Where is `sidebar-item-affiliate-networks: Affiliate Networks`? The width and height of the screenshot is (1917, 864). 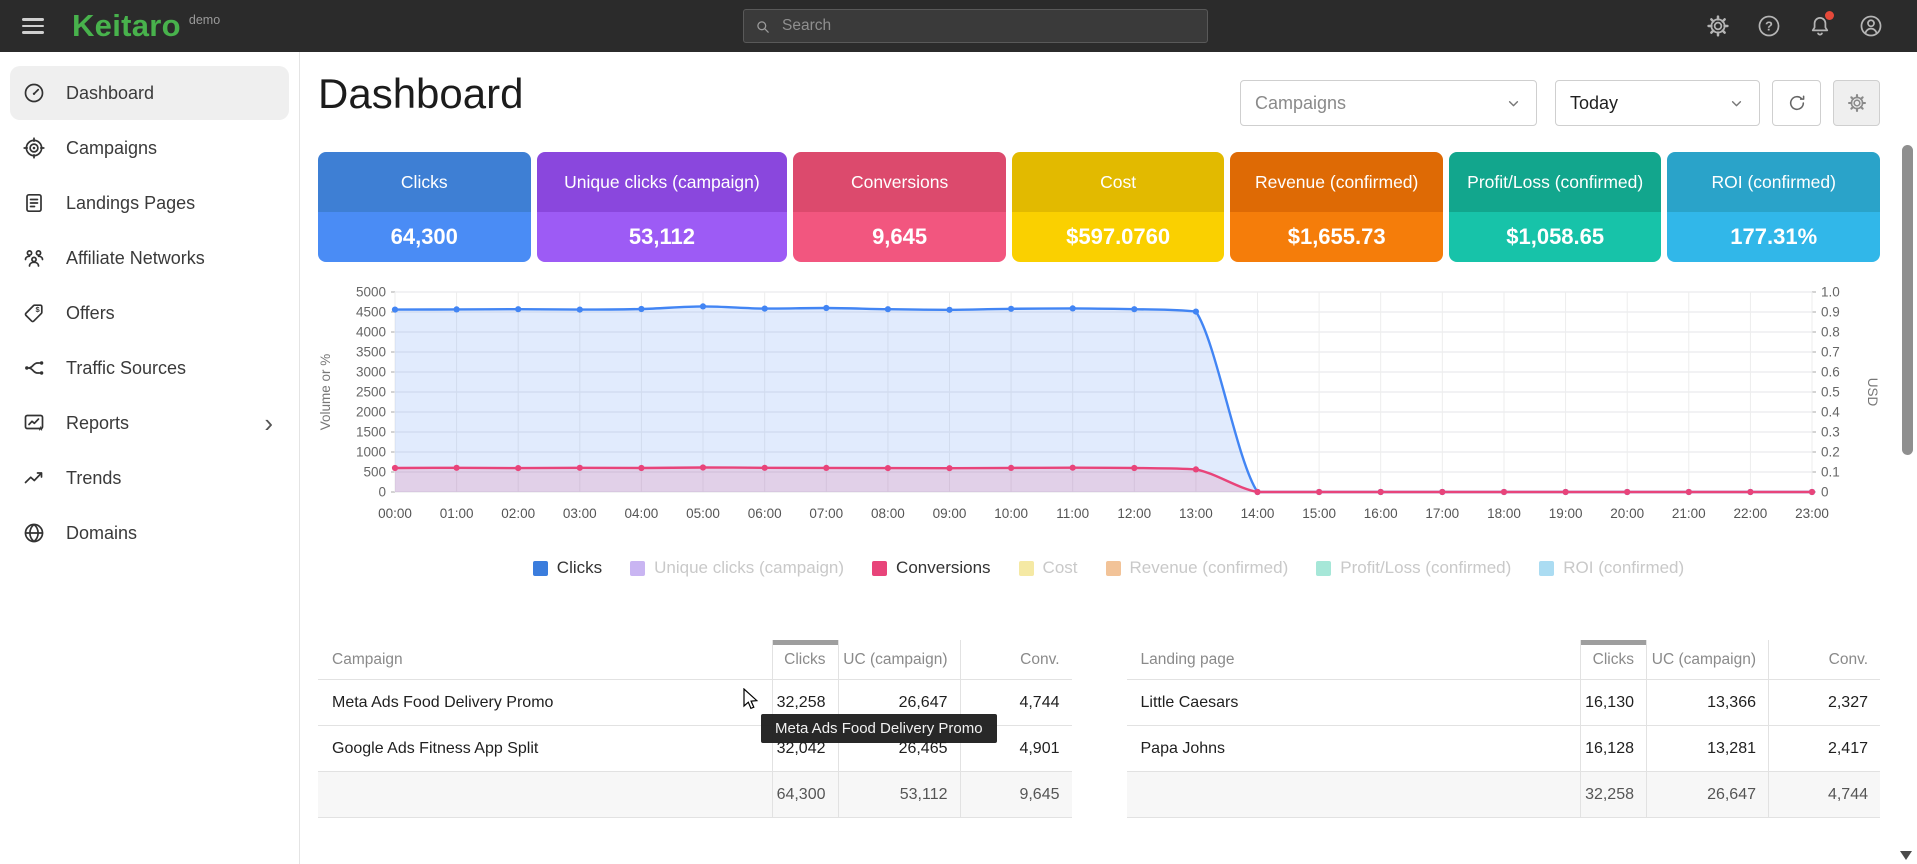 sidebar-item-affiliate-networks: Affiliate Networks is located at coordinates (149, 258).